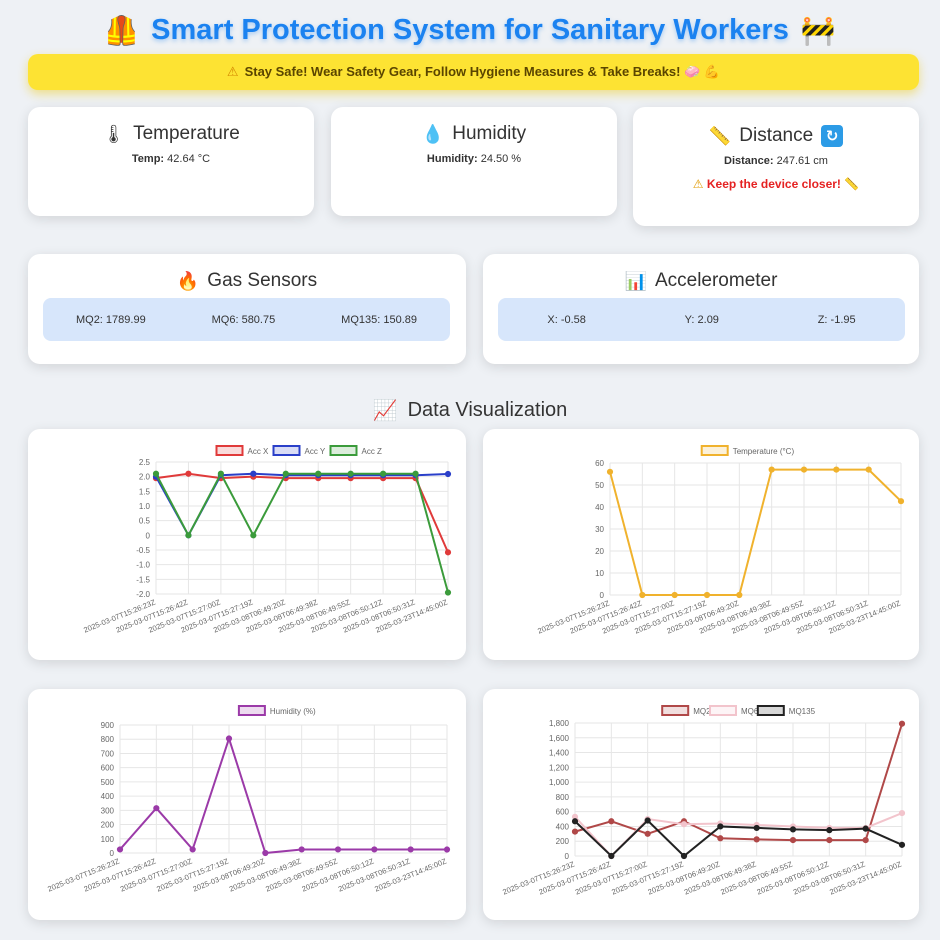  Describe the element at coordinates (802, 161) in the screenshot. I see `distance-value: 247.61 cm` at that location.